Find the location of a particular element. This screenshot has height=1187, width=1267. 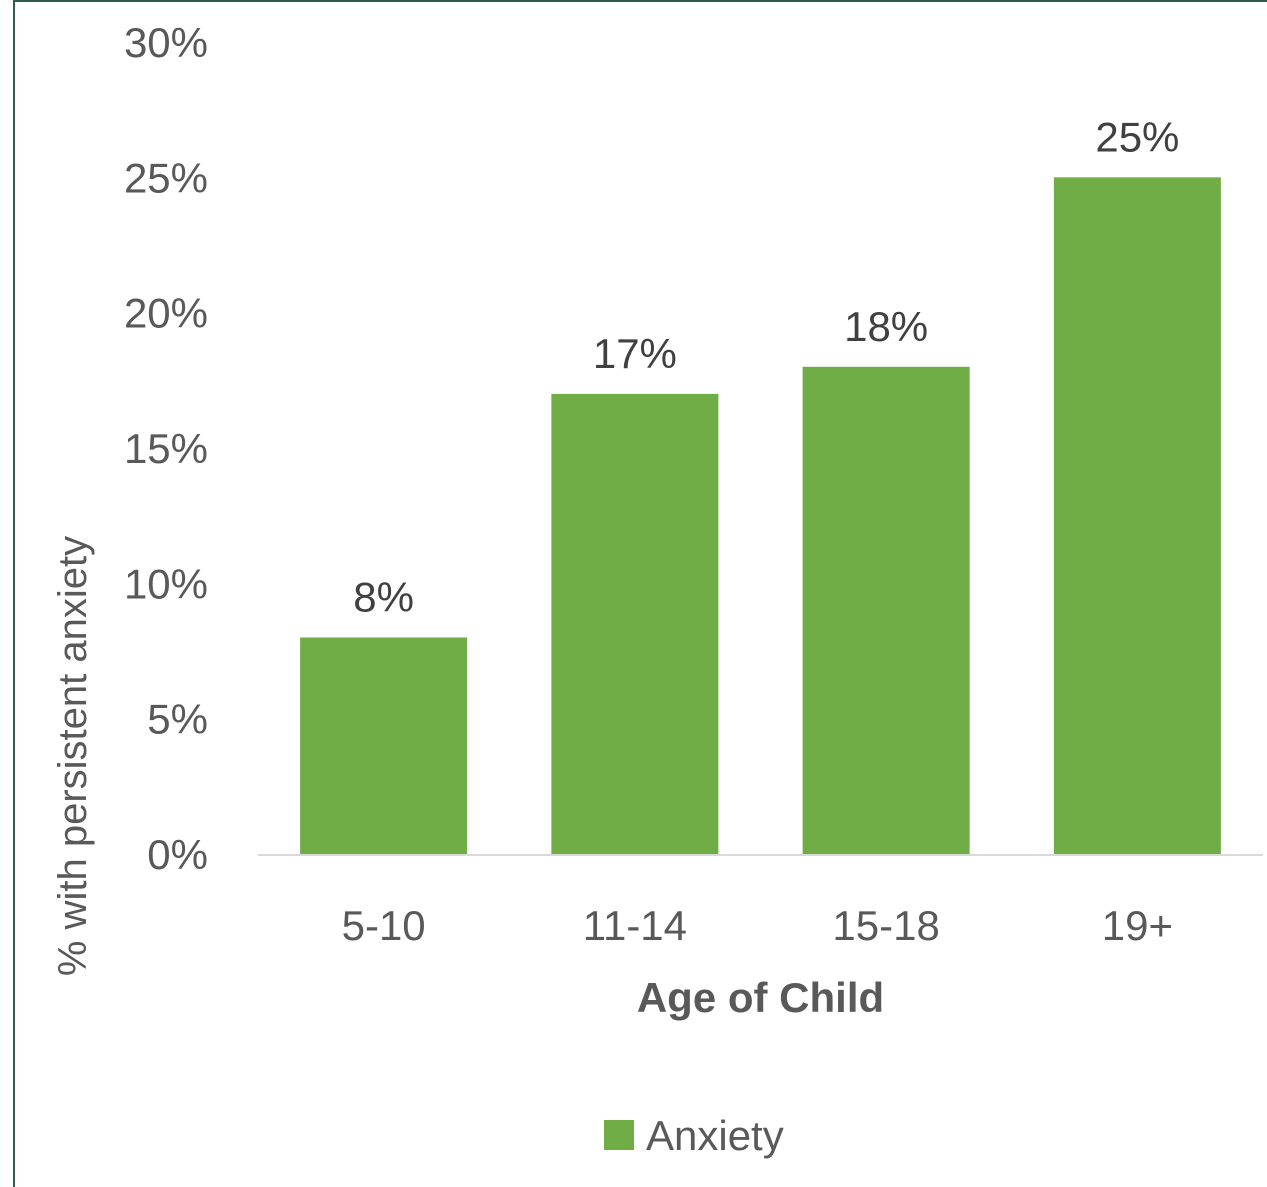

x-tick-label: 19+ is located at coordinates (1137, 925).